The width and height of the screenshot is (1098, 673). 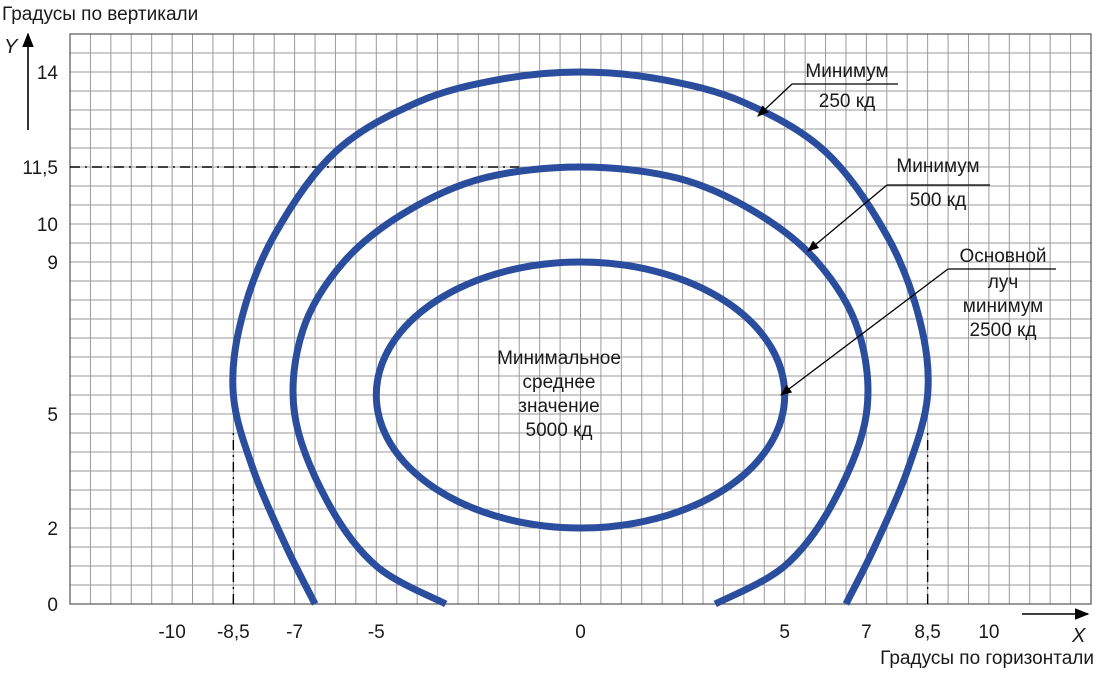 What do you see at coordinates (988, 632) in the screenshot?
I see `x-tick-label: 10` at bounding box center [988, 632].